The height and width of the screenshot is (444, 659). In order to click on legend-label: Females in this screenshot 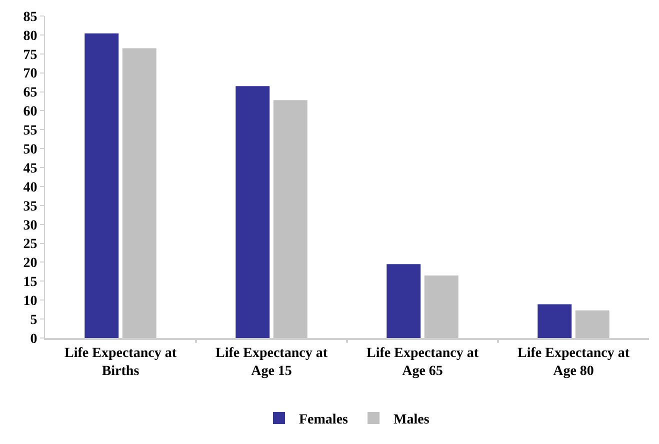, I will do `click(324, 420)`.